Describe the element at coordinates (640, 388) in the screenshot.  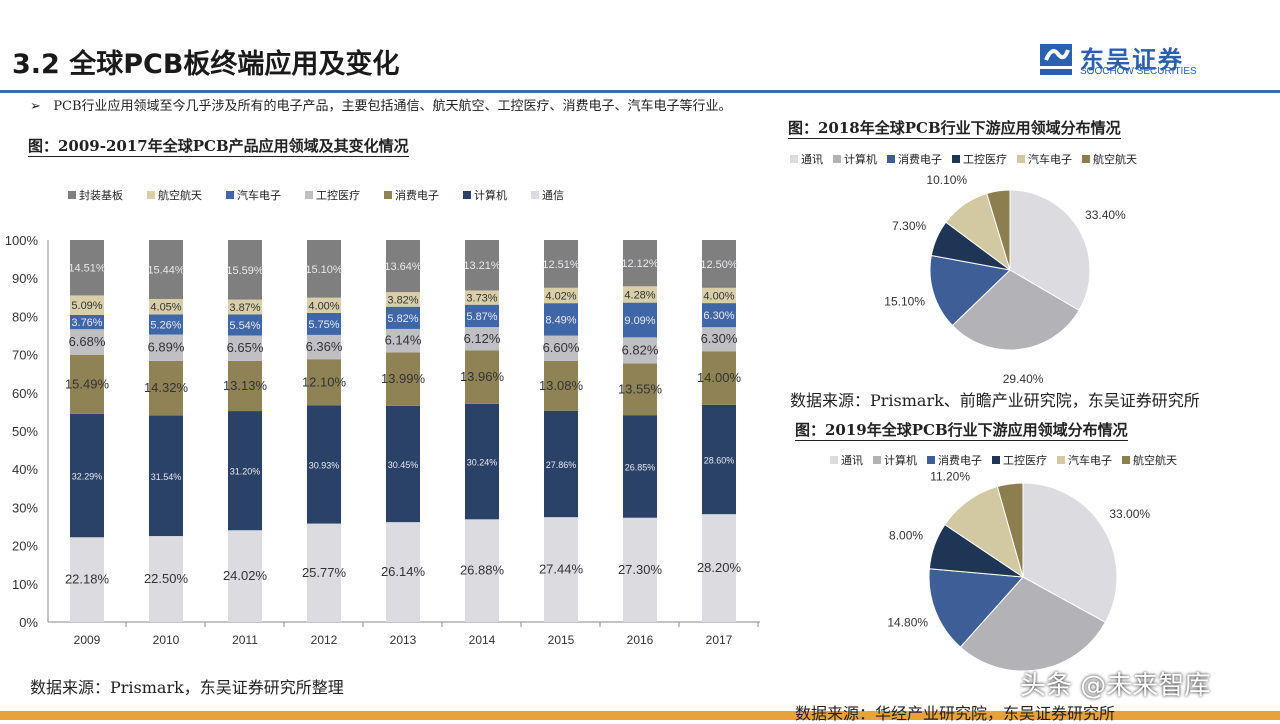
I see `bar-data-label: 13.55%` at that location.